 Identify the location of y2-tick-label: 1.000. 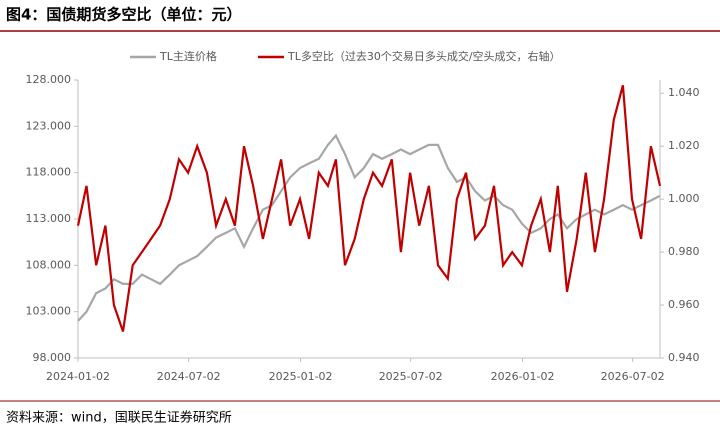
(684, 198).